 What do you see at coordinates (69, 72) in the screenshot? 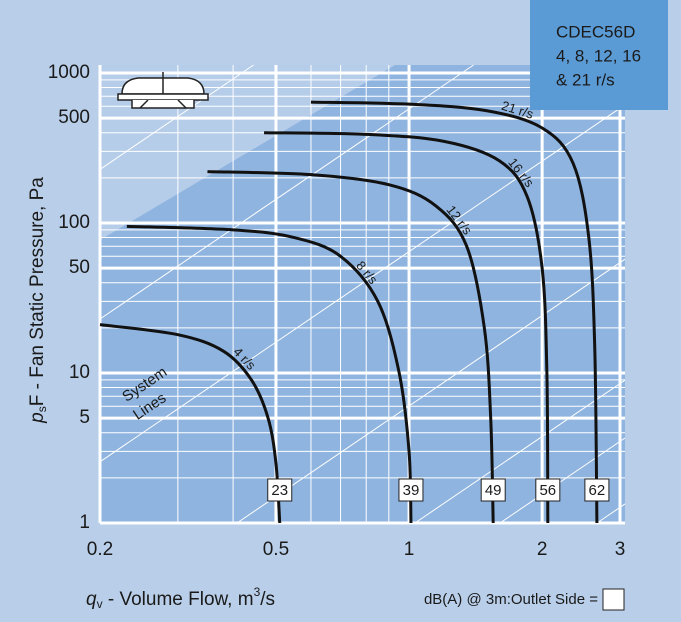
I see `y-tick-label: 1000` at bounding box center [69, 72].